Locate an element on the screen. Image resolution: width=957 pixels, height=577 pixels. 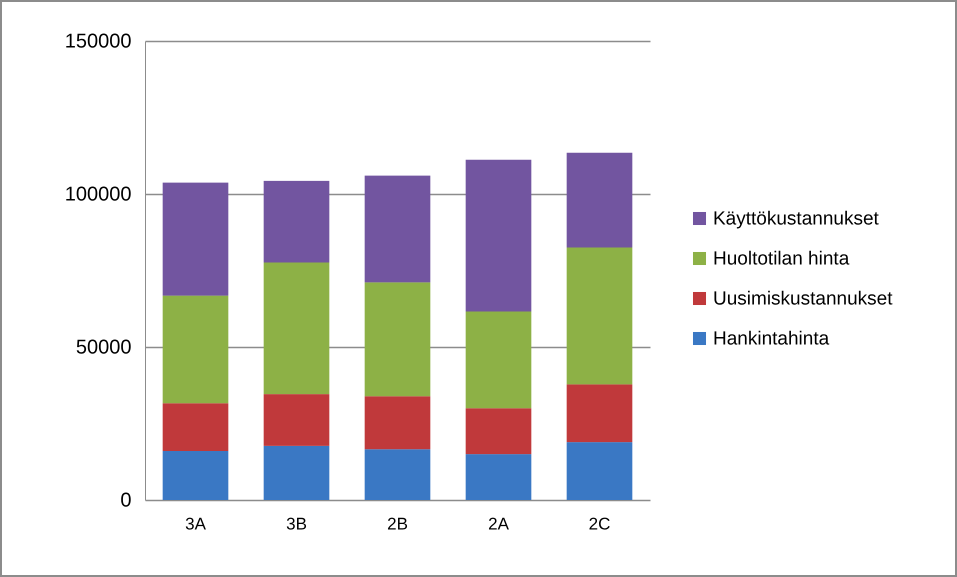
legend-label: Käyttökustannukset is located at coordinates (796, 219).